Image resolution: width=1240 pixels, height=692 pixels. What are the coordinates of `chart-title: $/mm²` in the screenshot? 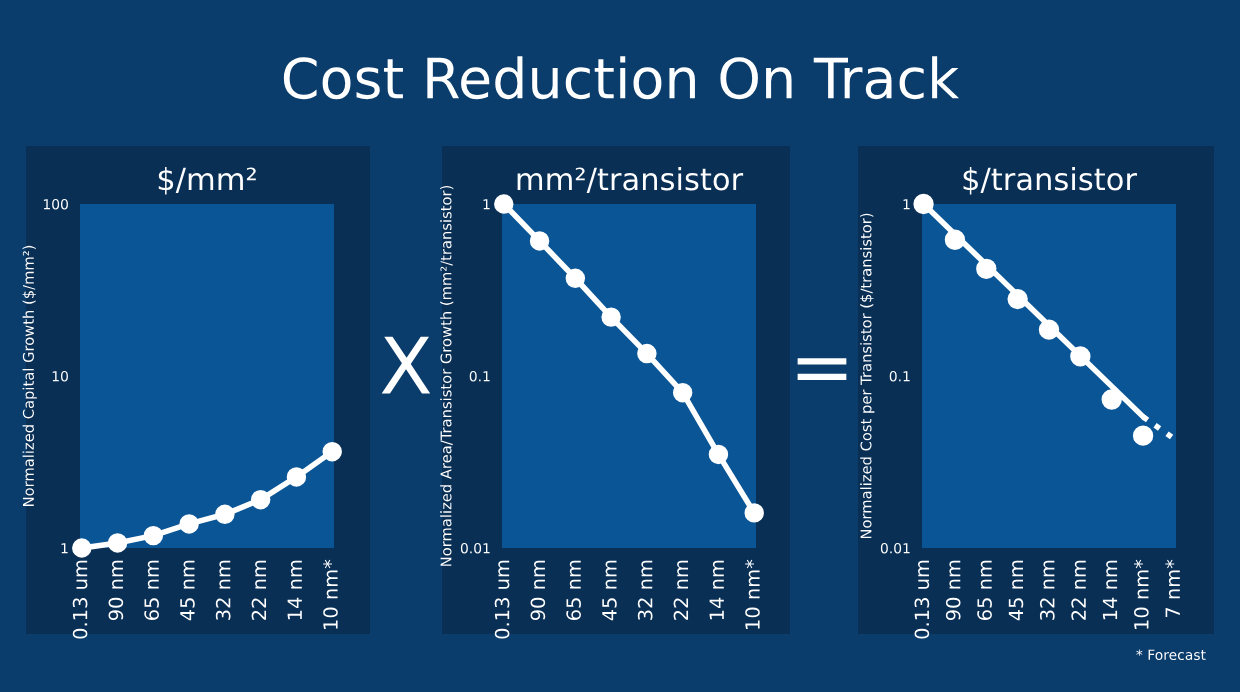 It's located at (207, 180).